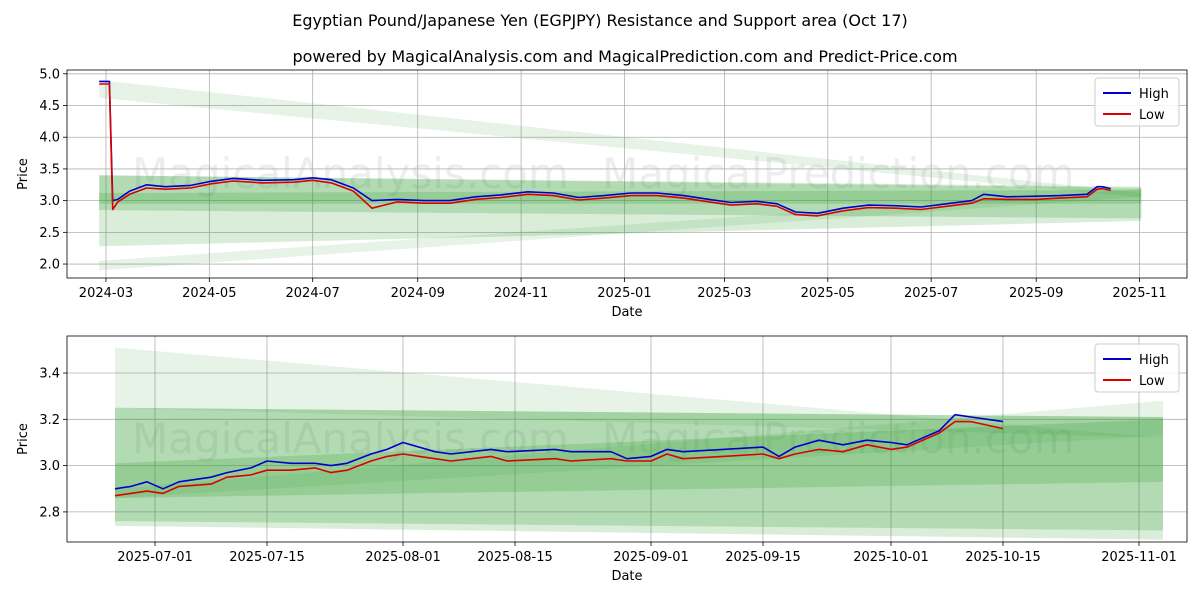 The height and width of the screenshot is (600, 1200). What do you see at coordinates (763, 557) in the screenshot?
I see `x-tick-label: 2025-09-15` at bounding box center [763, 557].